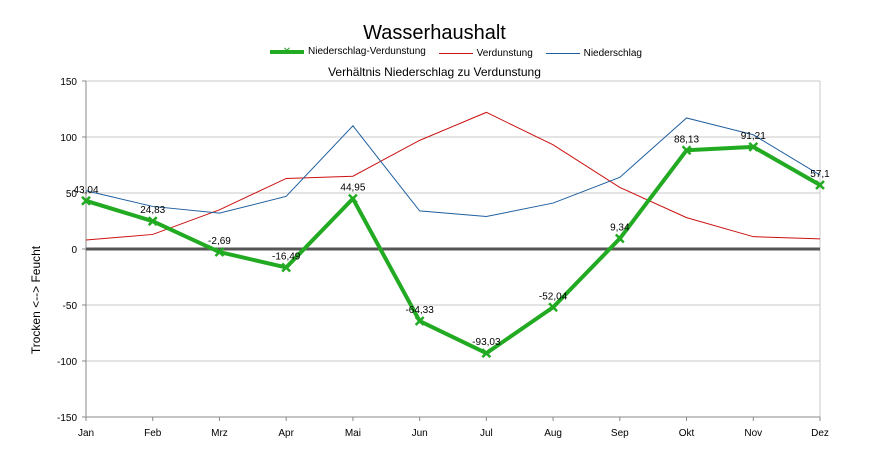 The image size is (869, 454). Describe the element at coordinates (553, 296) in the screenshot. I see `data-label: -52,04` at that location.